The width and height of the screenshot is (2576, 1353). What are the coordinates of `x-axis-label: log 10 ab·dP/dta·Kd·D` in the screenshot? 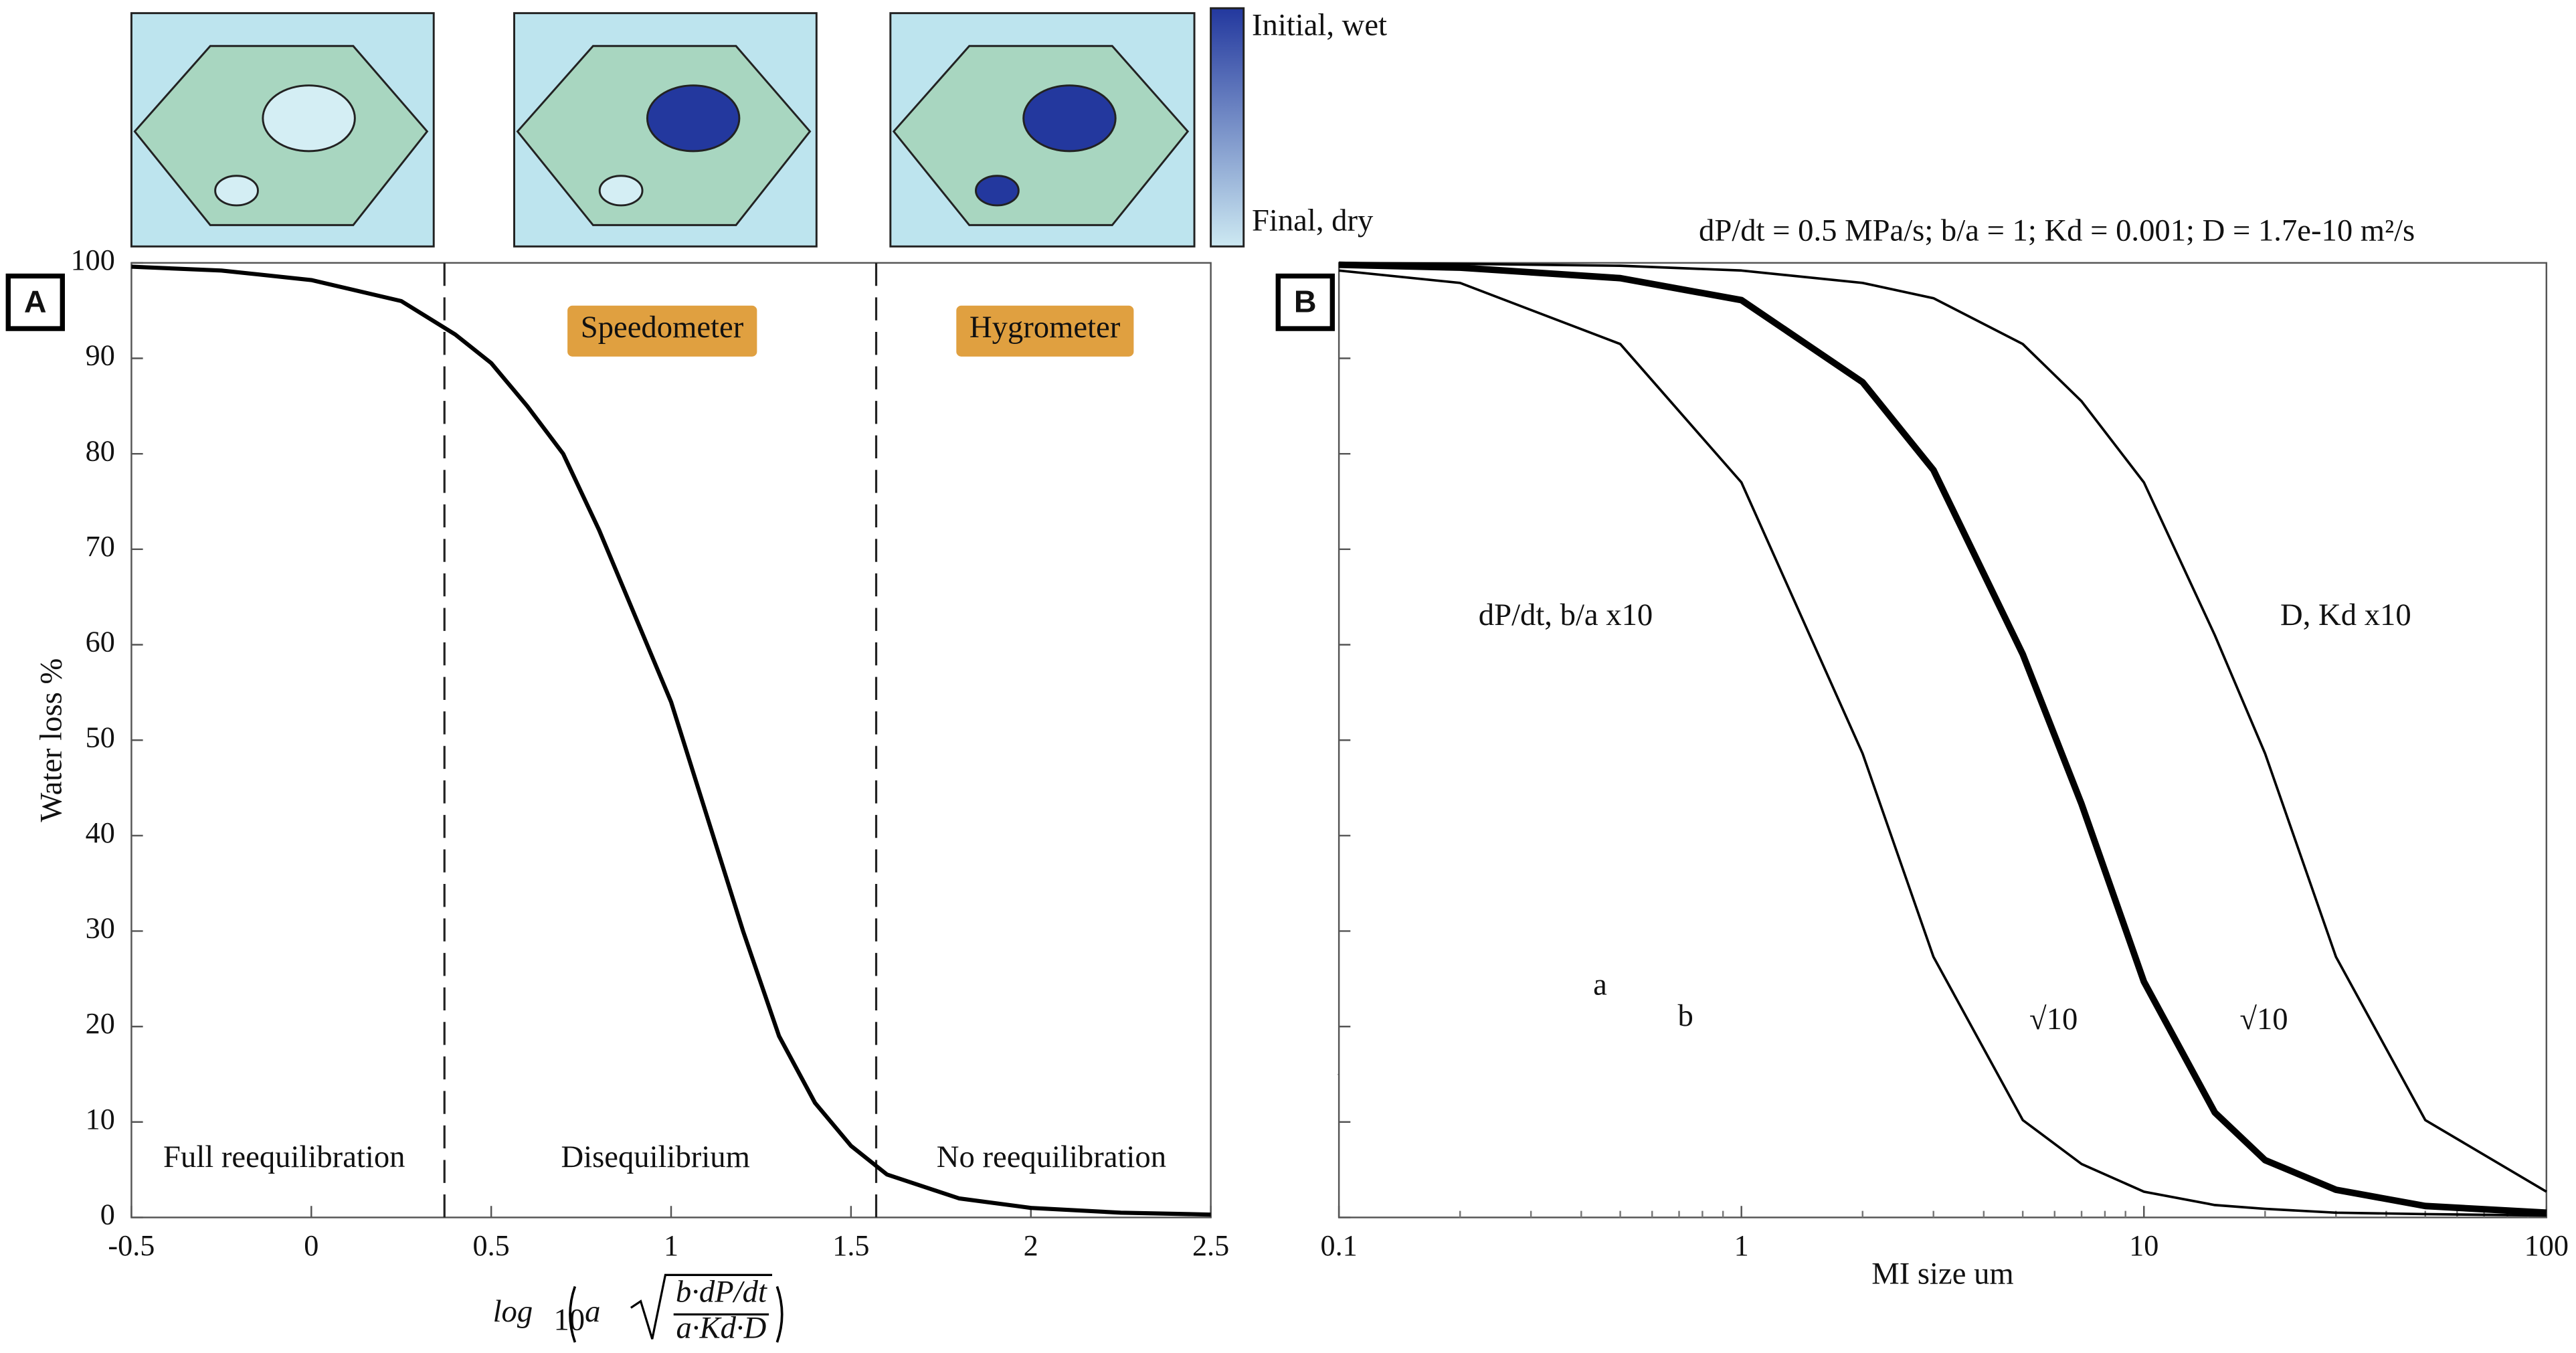 It's located at (638, 1309).